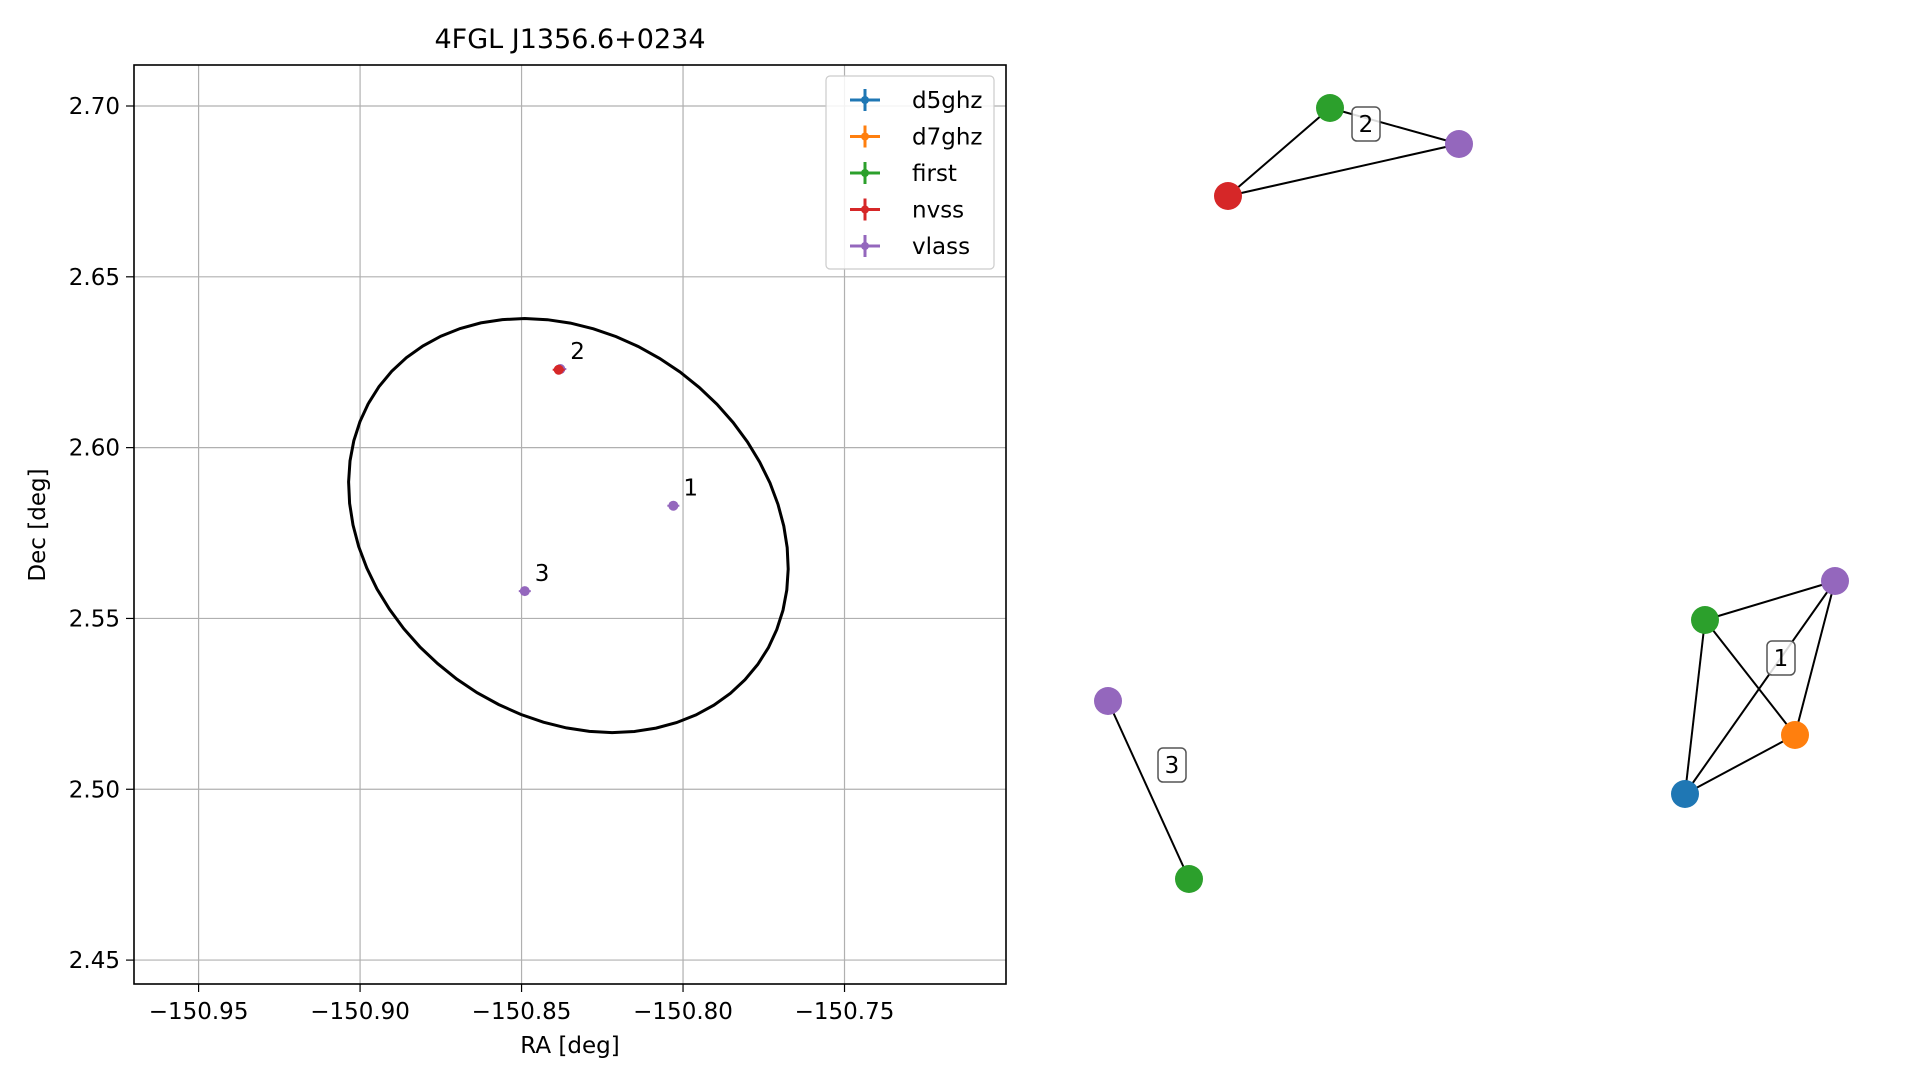 The width and height of the screenshot is (1919, 1080). Describe the element at coordinates (94, 278) in the screenshot. I see `y-tick-label: 2.65` at that location.